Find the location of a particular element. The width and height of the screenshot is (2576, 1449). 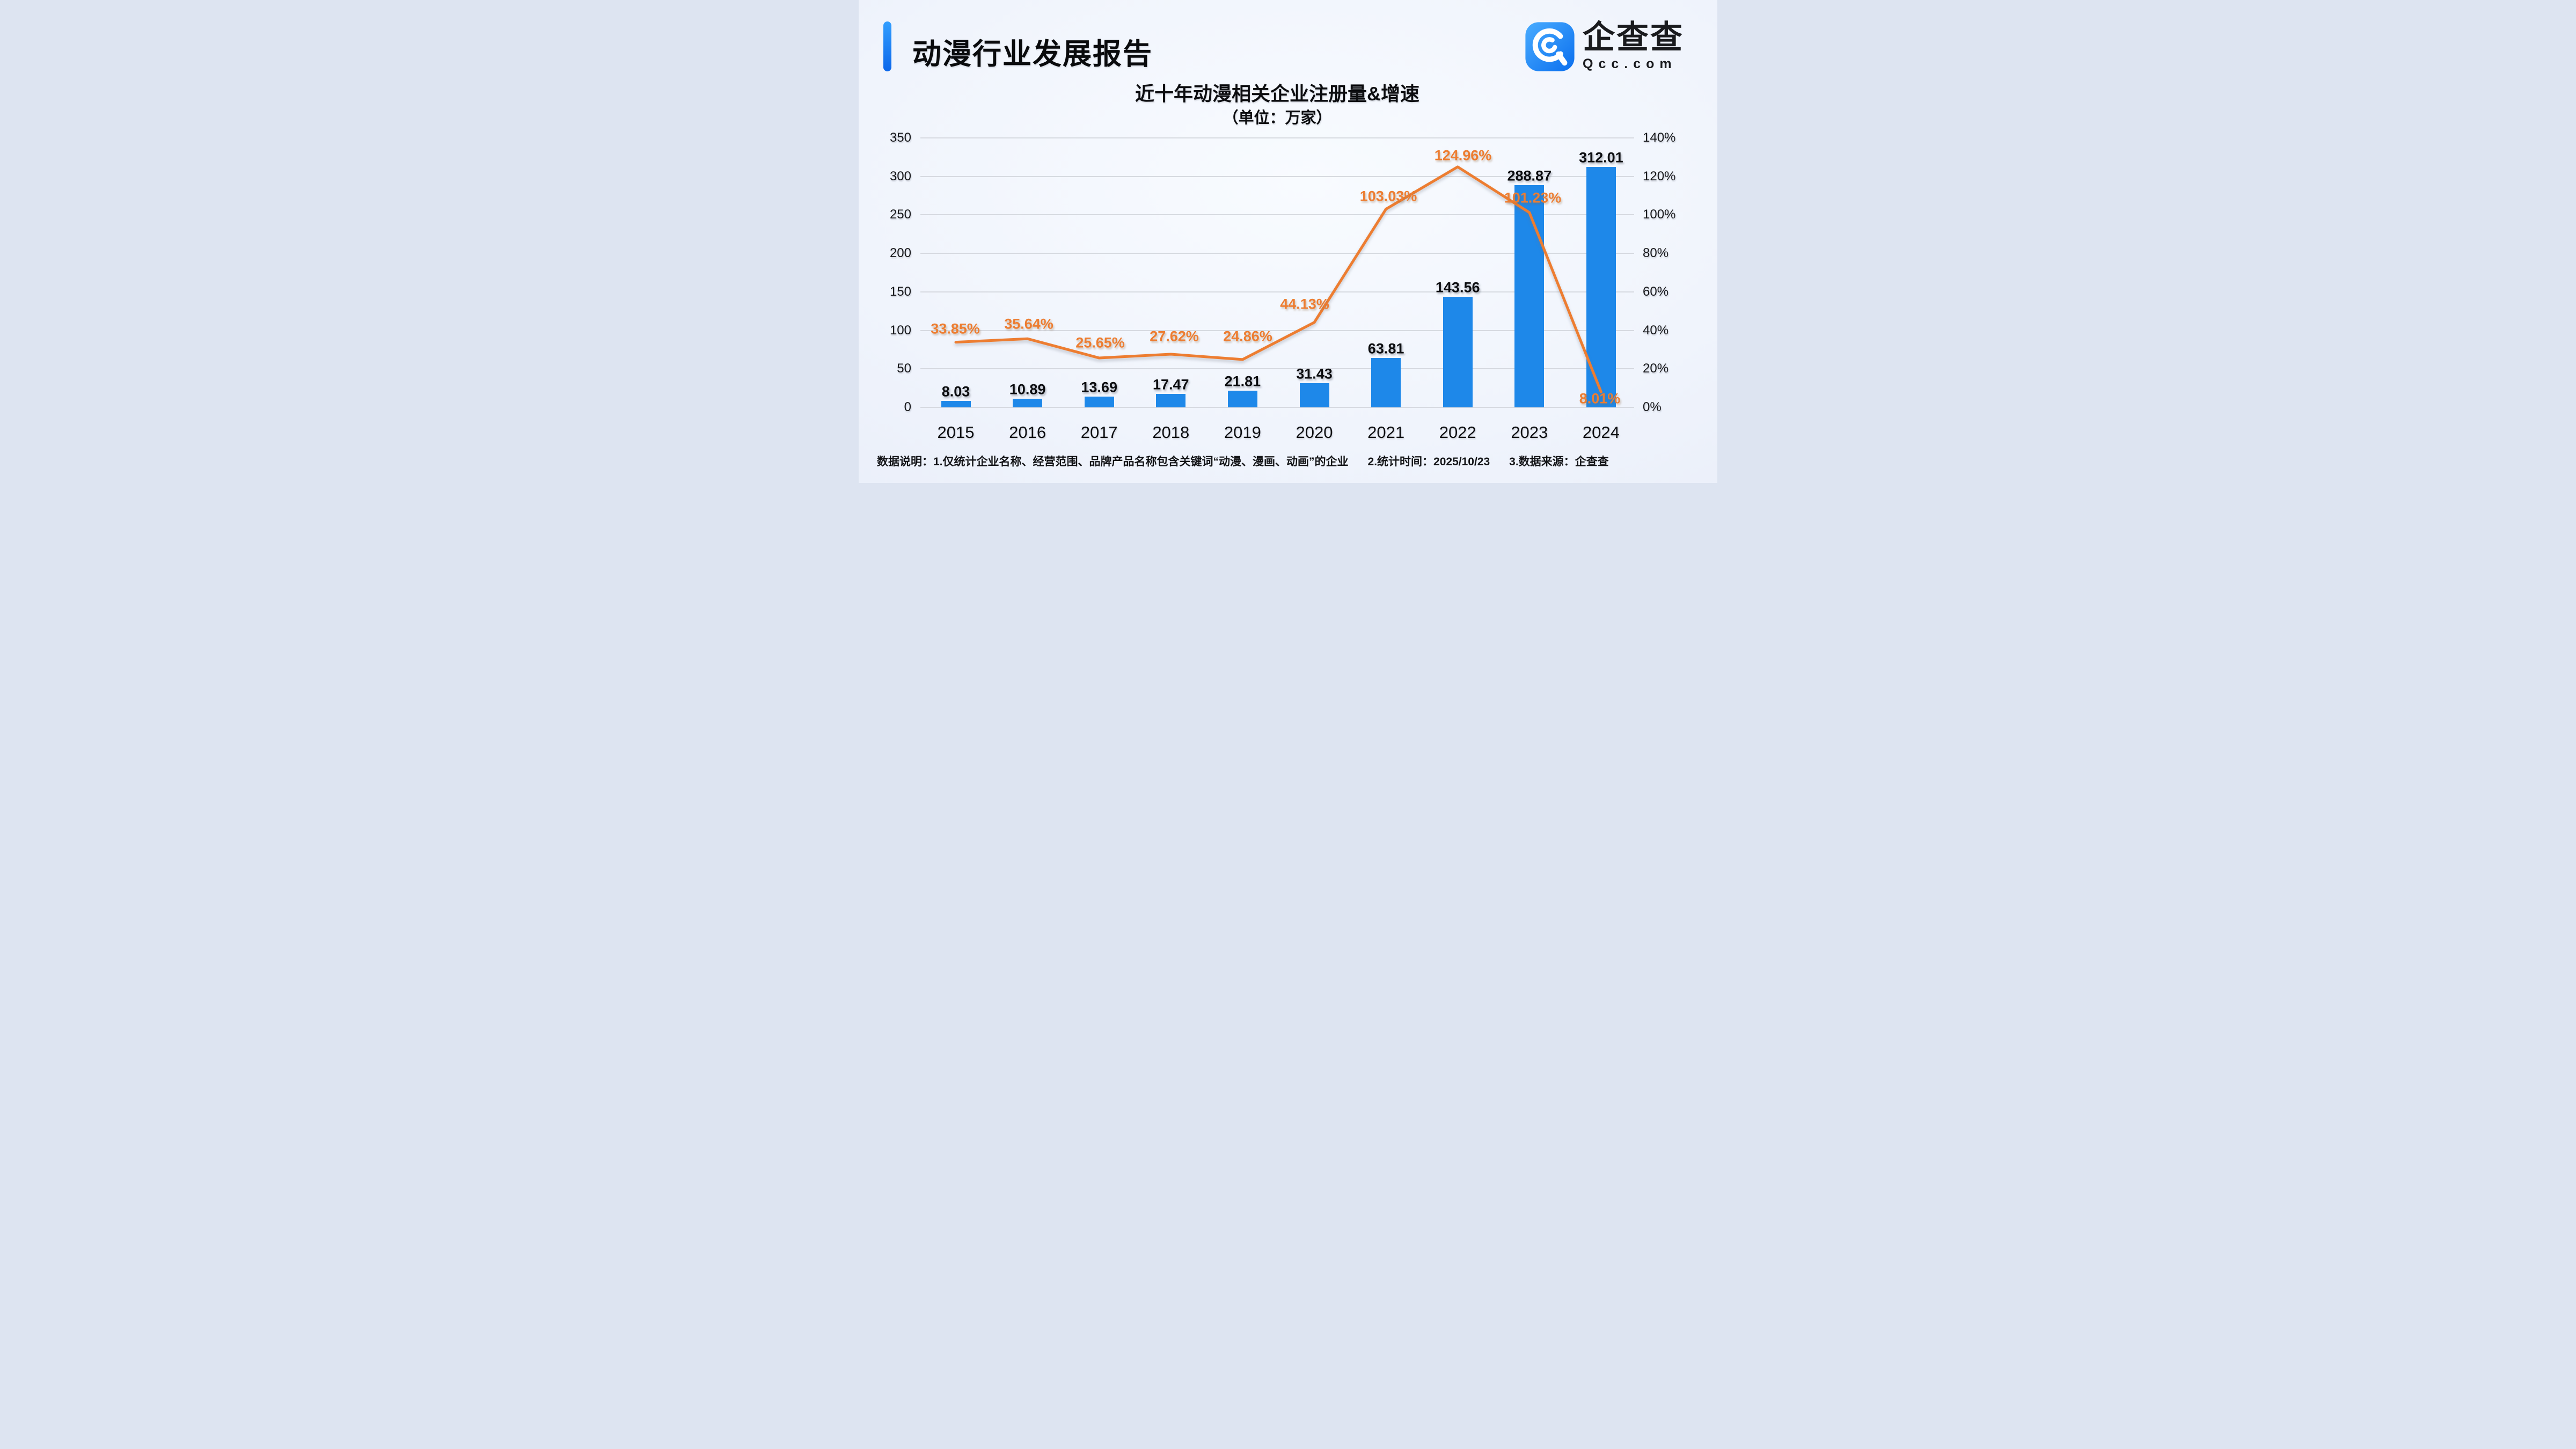

x-axis-label-2015: 2015 is located at coordinates (956, 432).